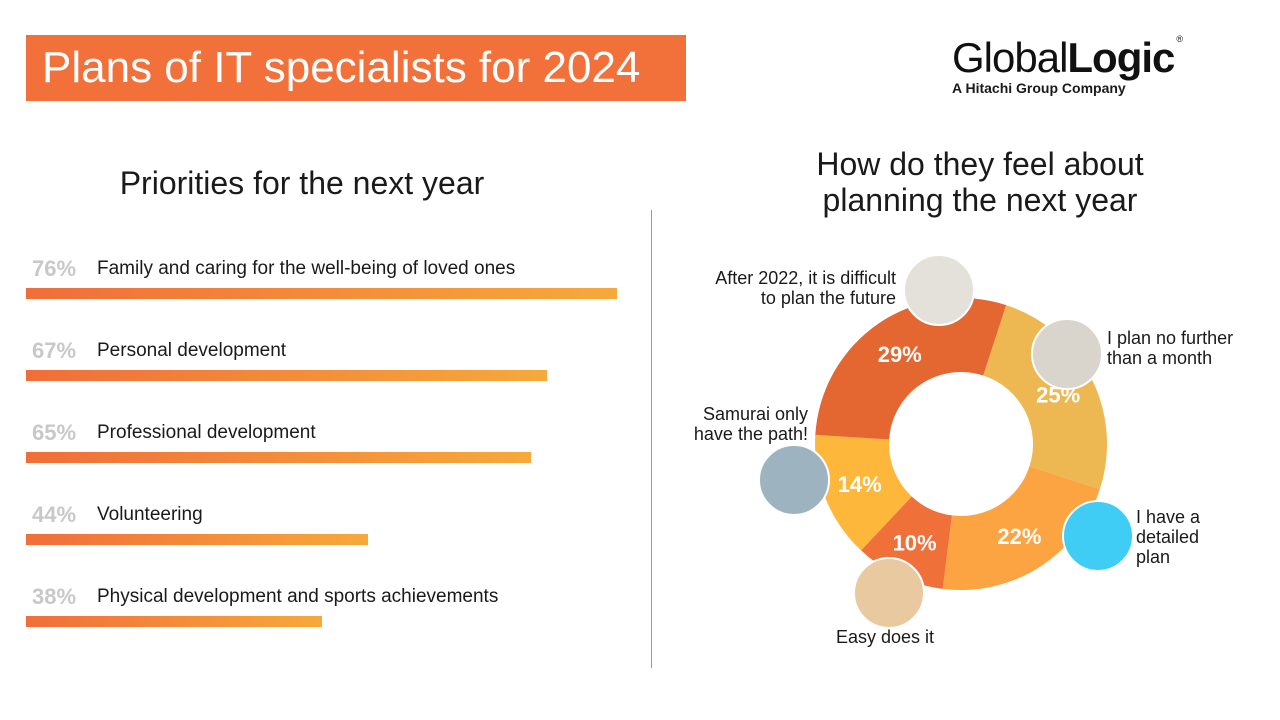  I want to click on bar-chart-title: Priorities for the next year, so click(302, 183).